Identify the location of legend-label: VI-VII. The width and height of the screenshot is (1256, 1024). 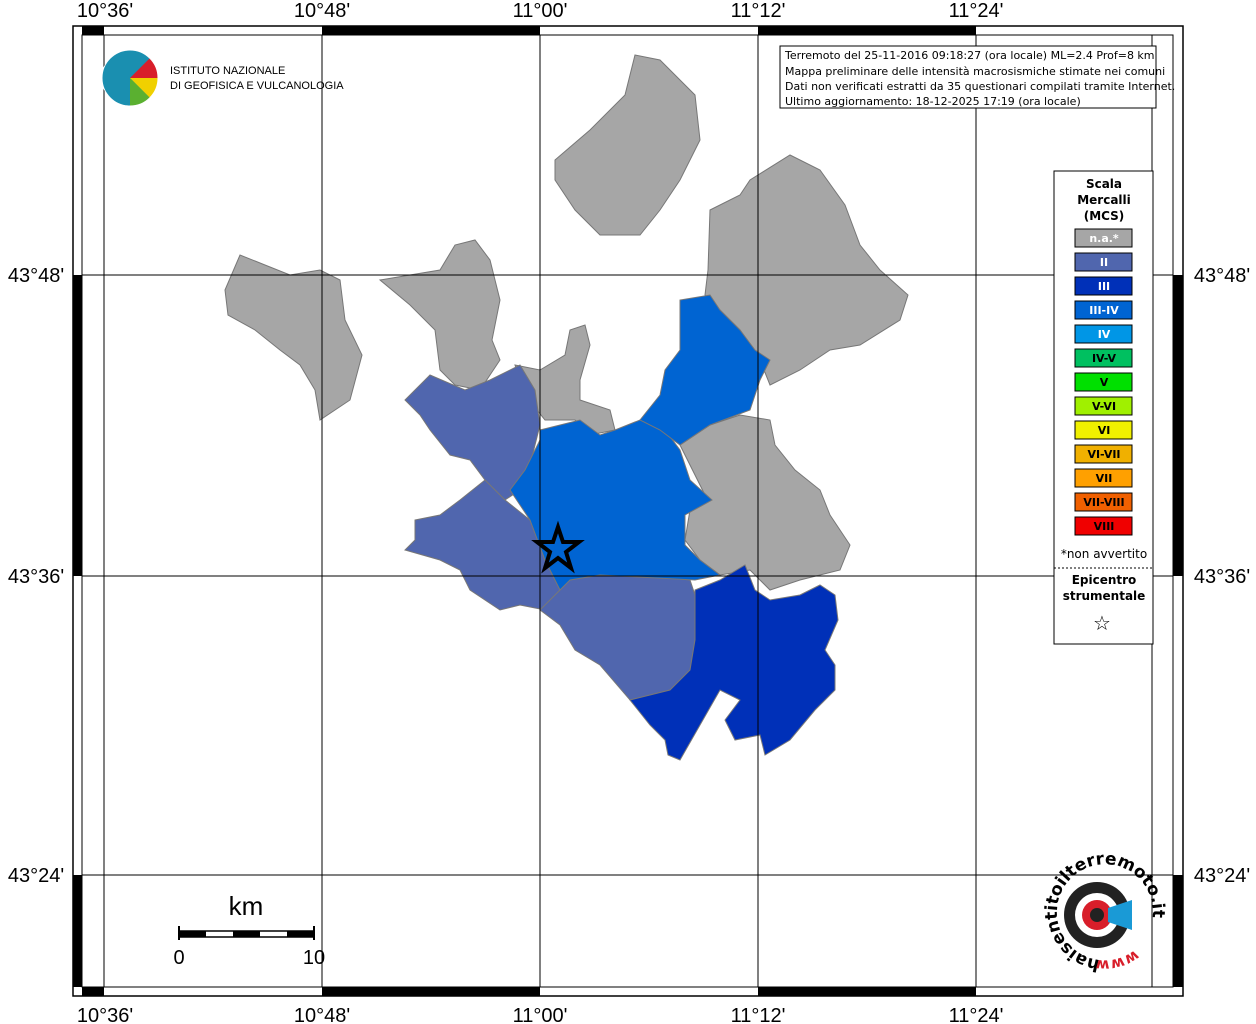
(1103, 454).